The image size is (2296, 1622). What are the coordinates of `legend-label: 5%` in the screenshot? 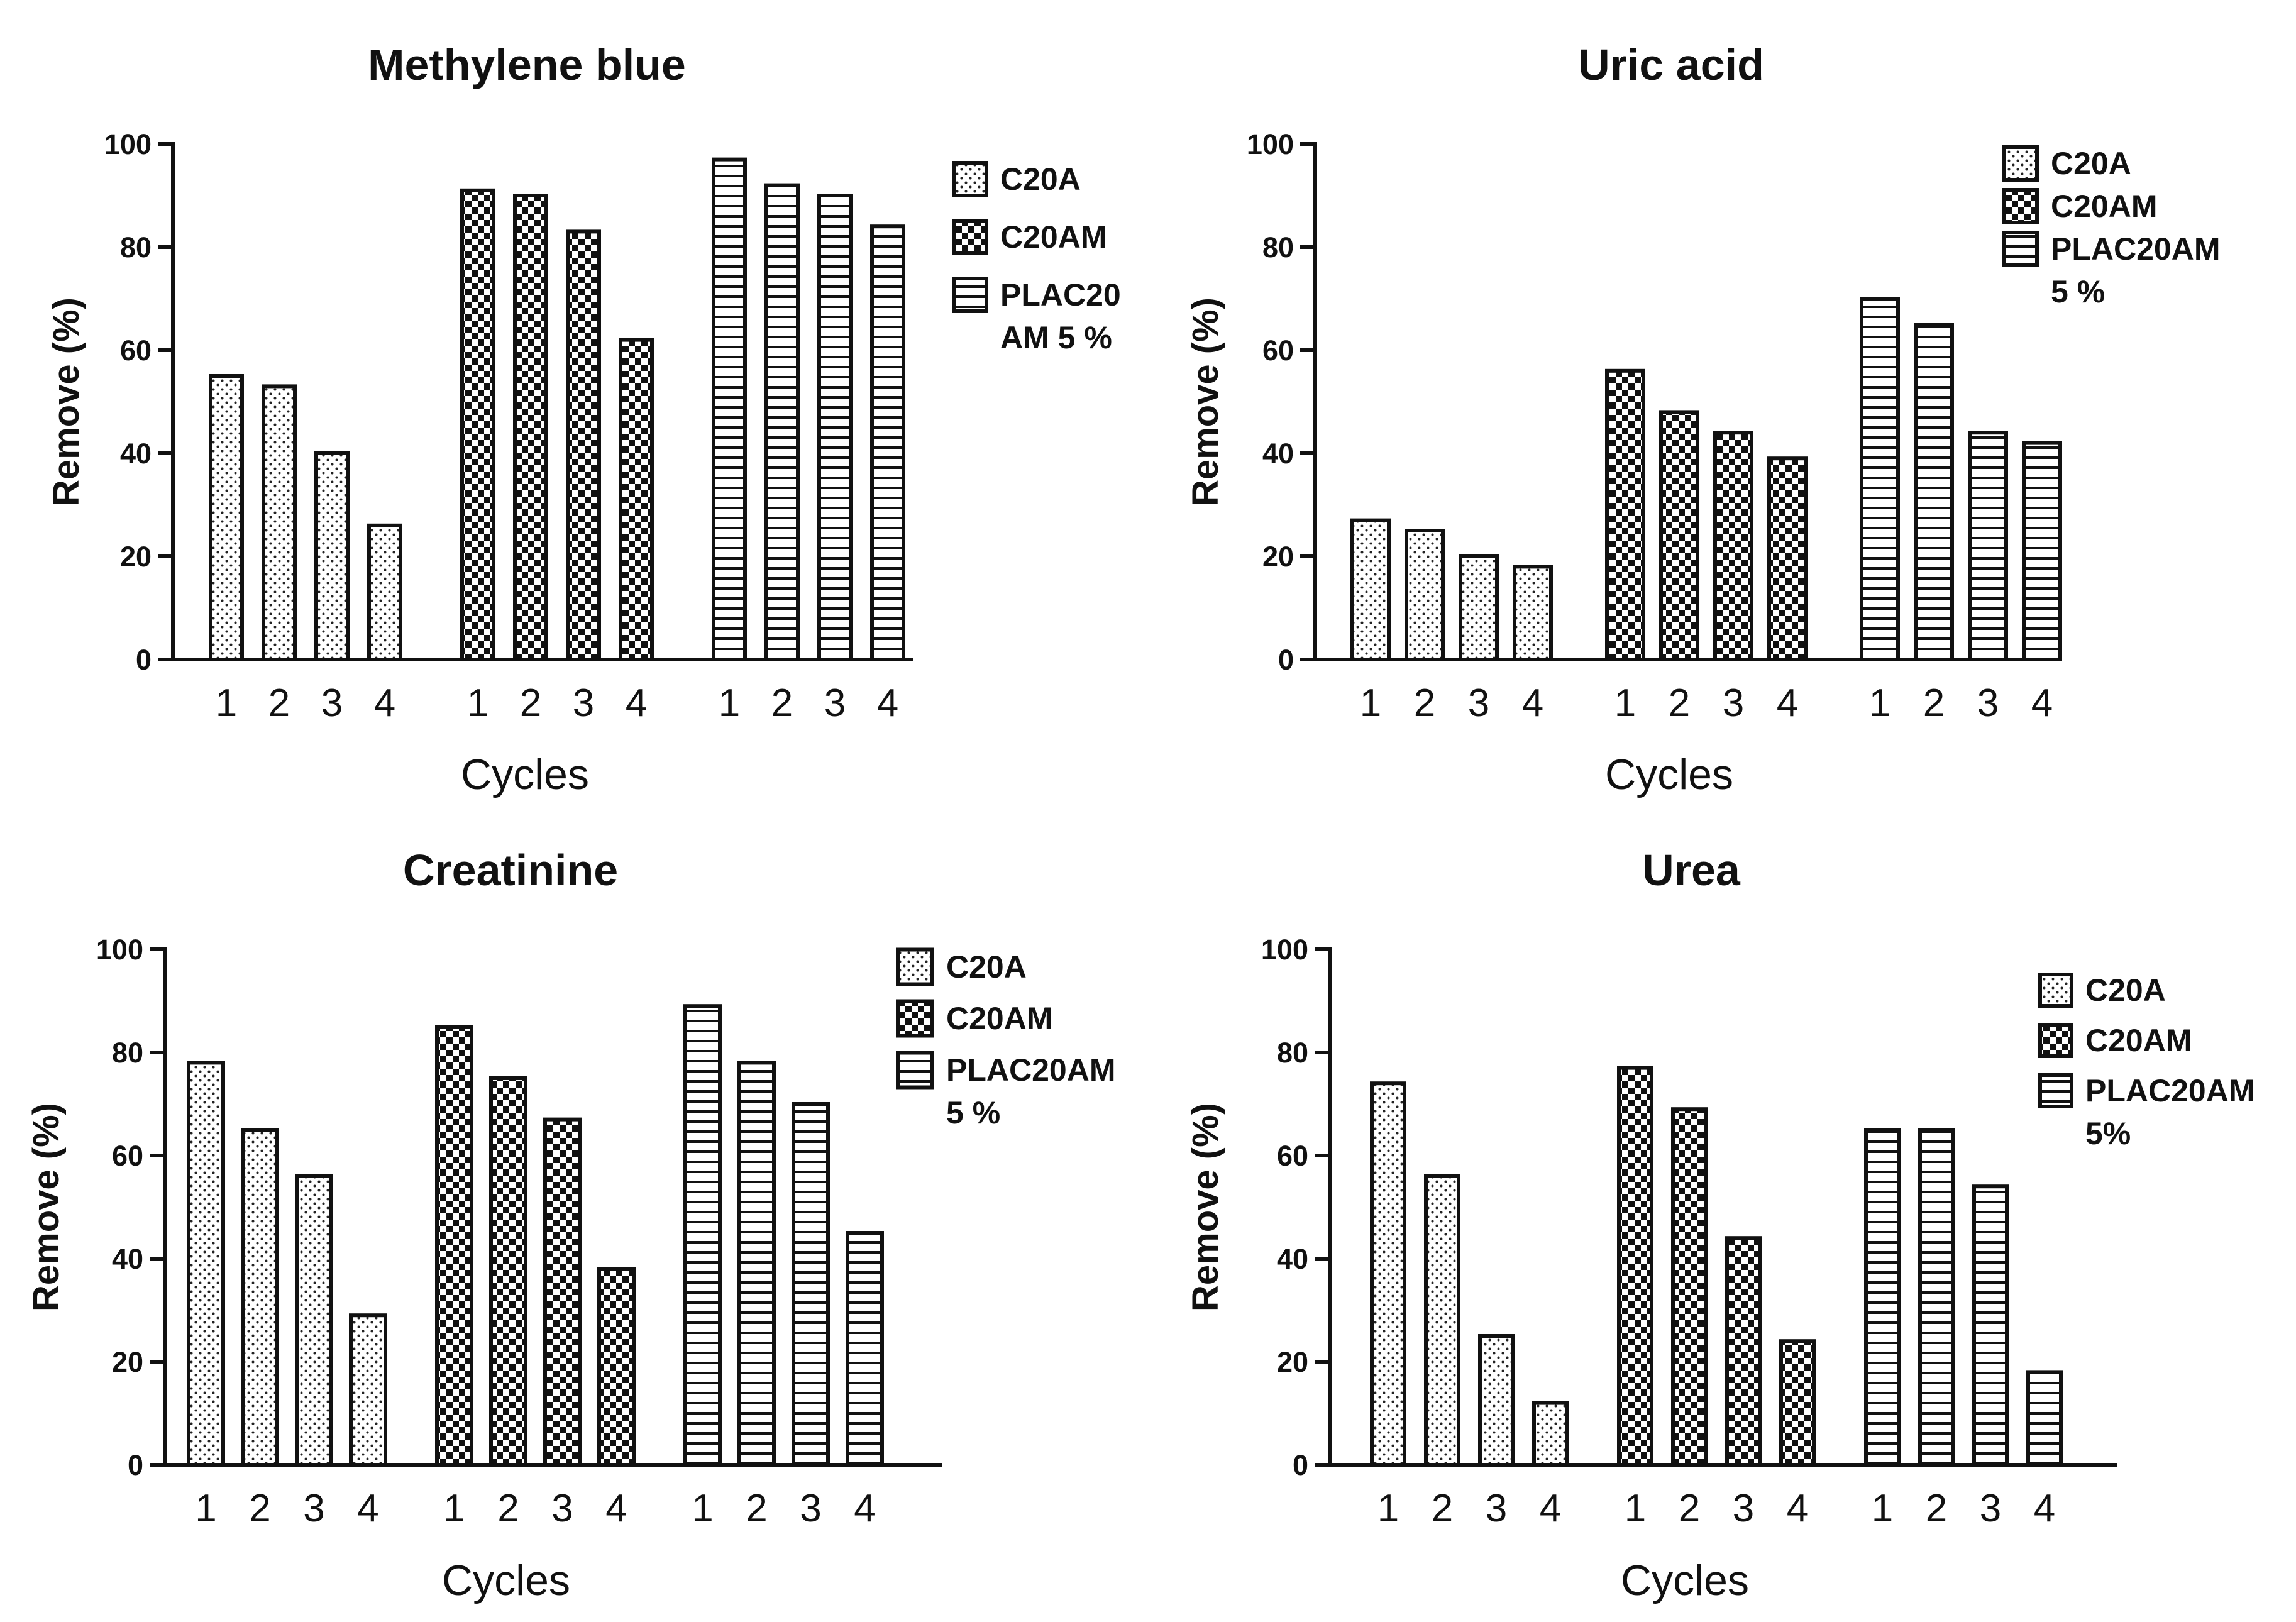 It's located at (2108, 1133).